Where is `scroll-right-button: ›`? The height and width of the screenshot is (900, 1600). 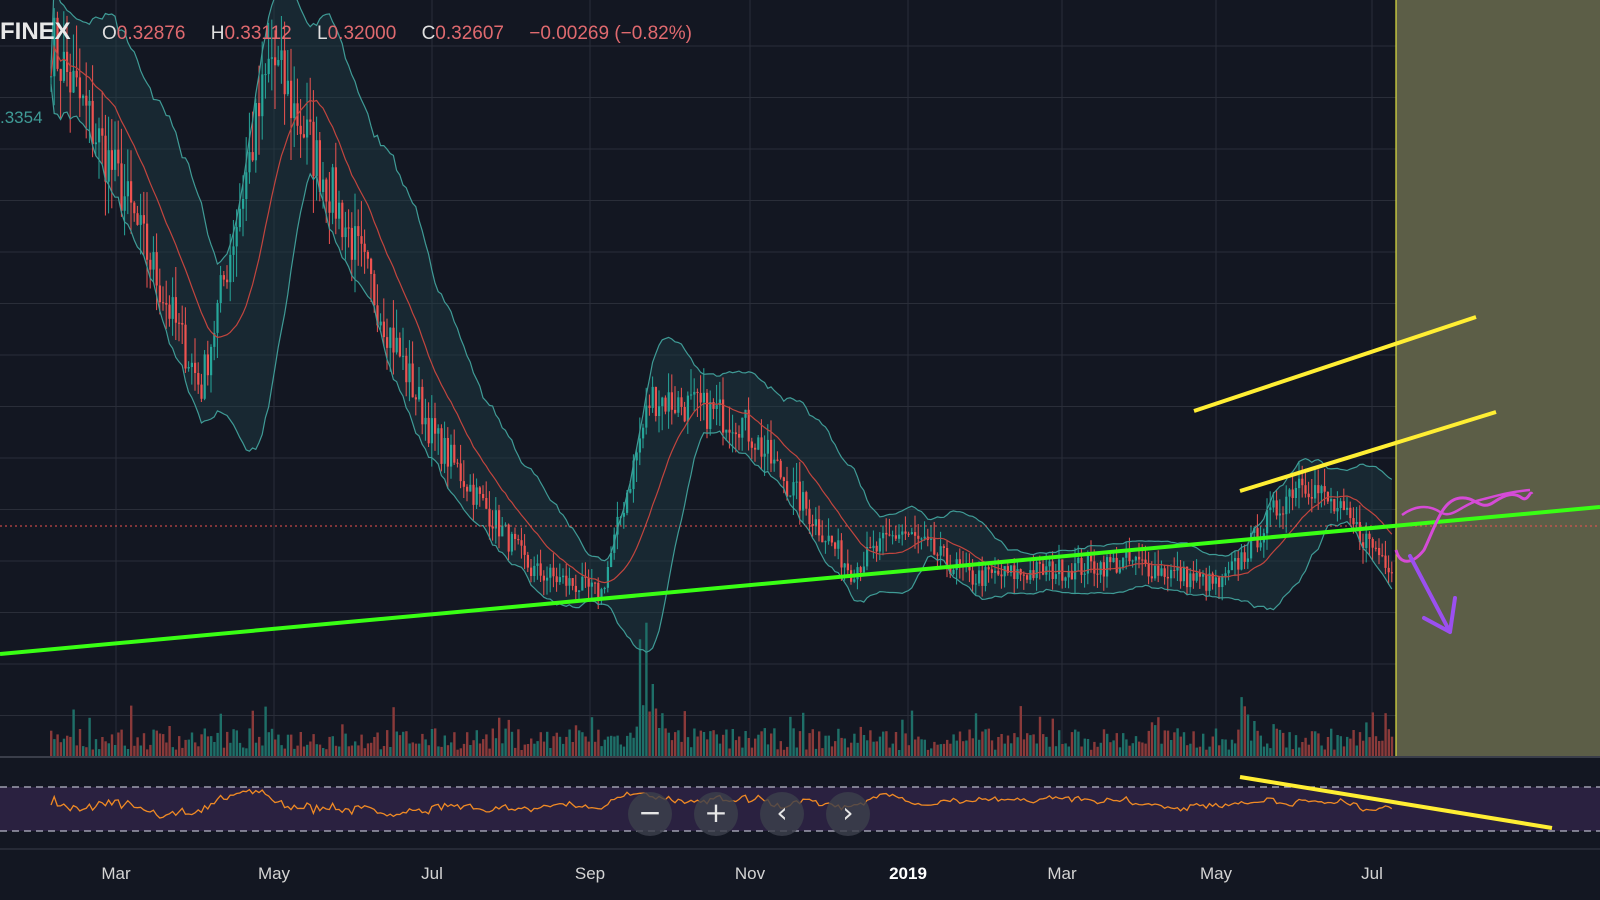 scroll-right-button: › is located at coordinates (848, 814).